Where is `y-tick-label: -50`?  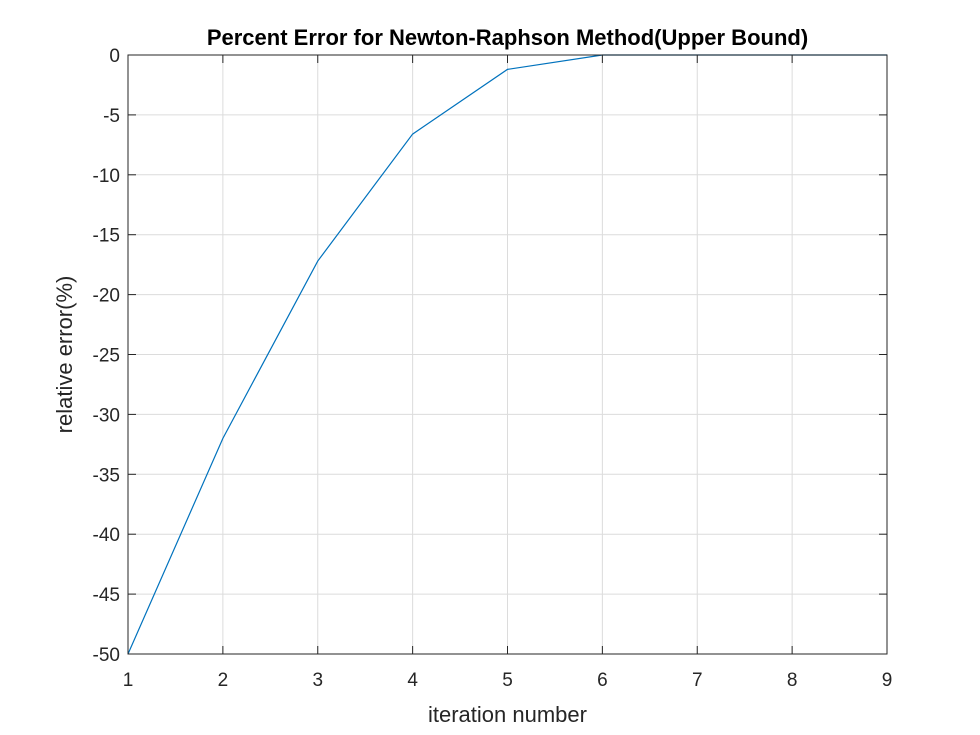 y-tick-label: -50 is located at coordinates (106, 655).